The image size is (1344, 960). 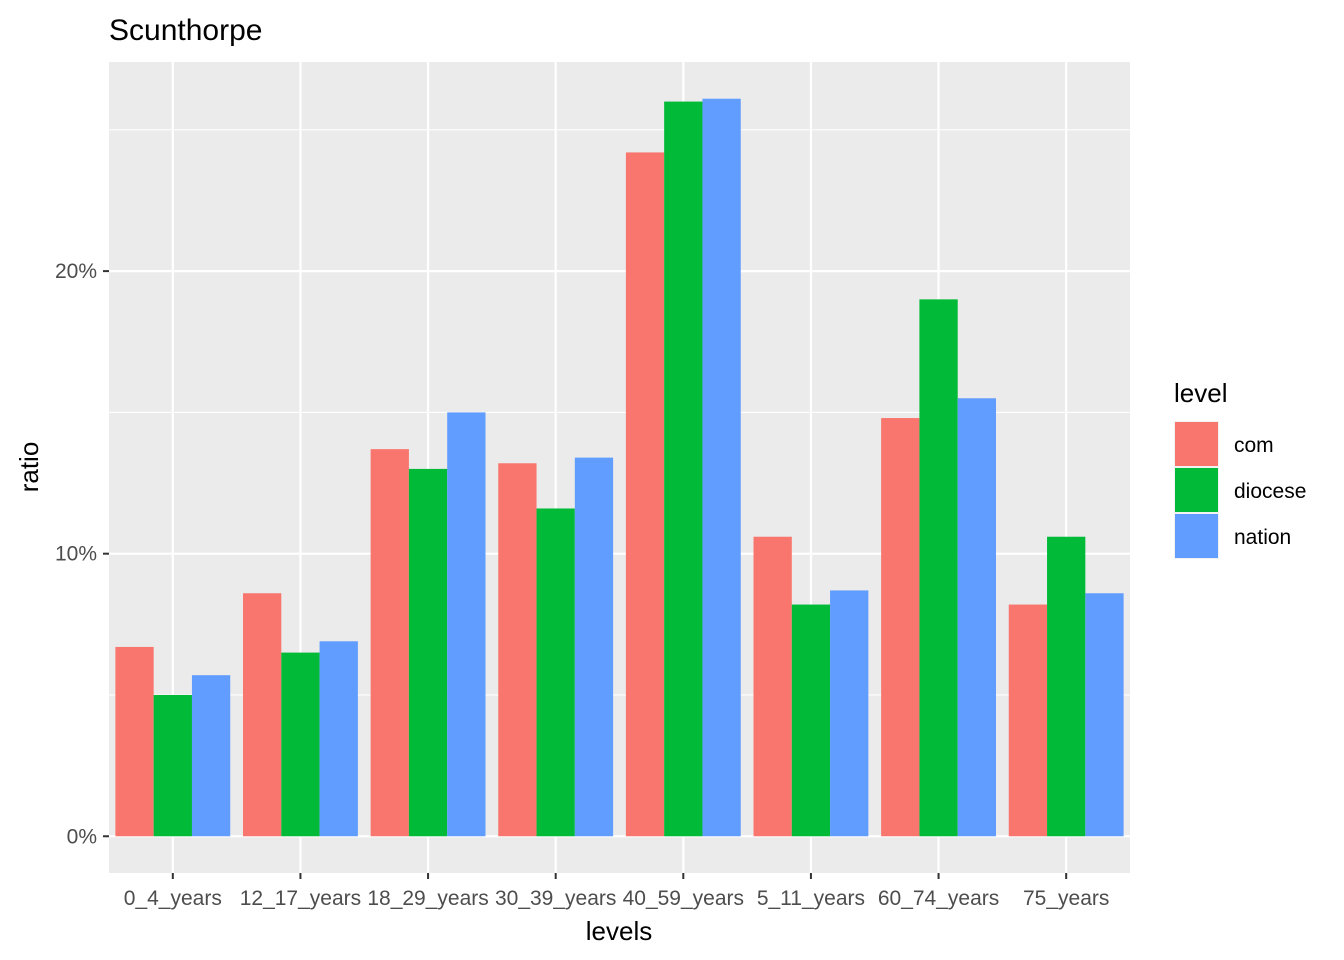 I want to click on x-tick-label: 30_39_years, so click(x=555, y=898).